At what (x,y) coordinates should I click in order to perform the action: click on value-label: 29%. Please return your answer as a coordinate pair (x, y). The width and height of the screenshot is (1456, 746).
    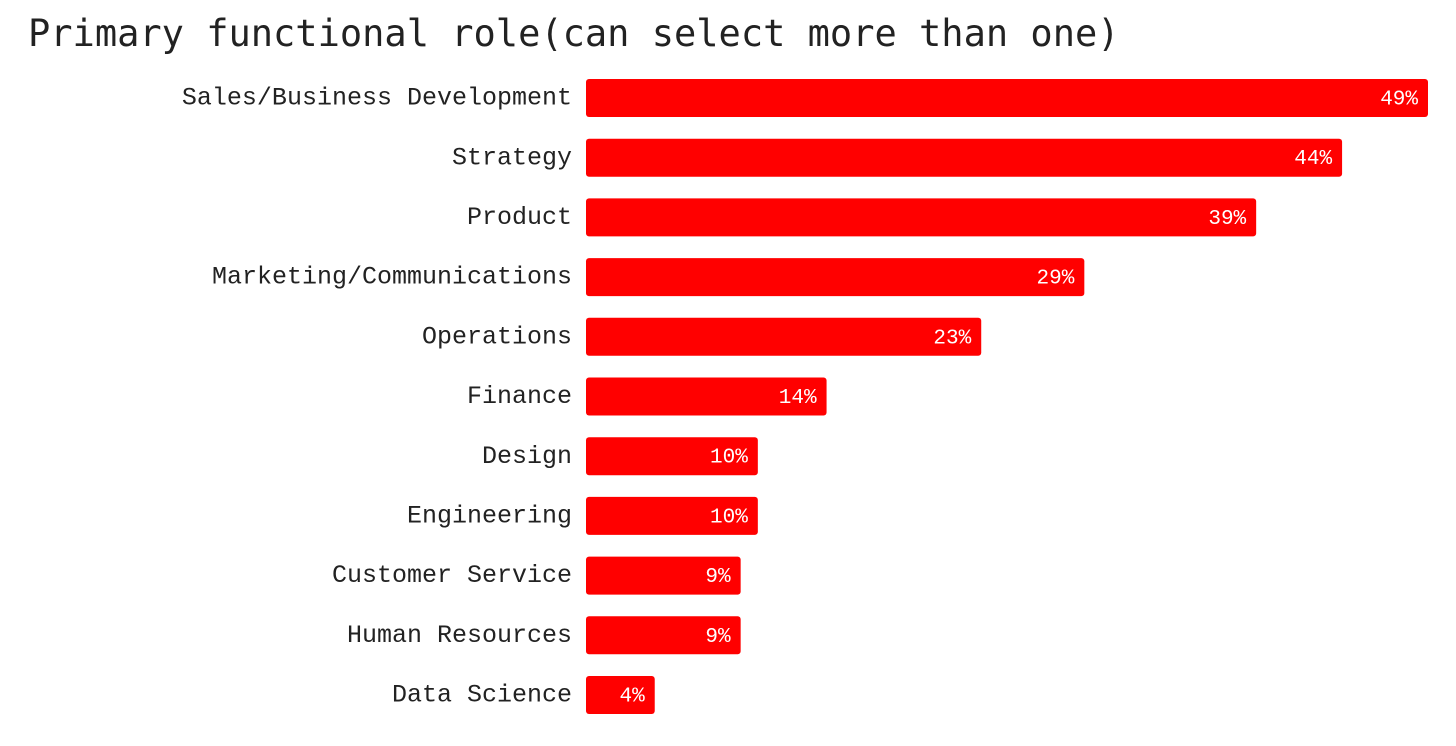
    Looking at the image, I should click on (1056, 279).